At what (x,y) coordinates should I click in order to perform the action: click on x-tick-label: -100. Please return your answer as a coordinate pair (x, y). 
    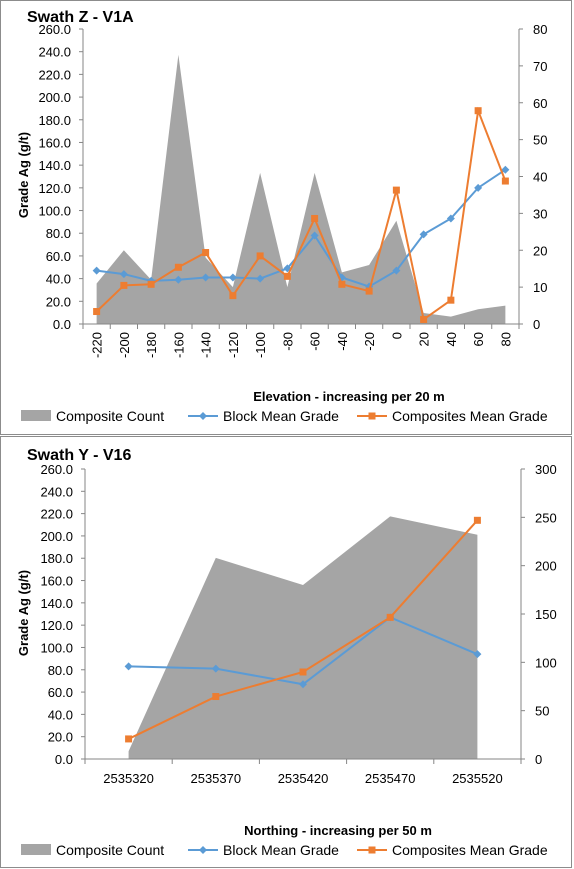
    Looking at the image, I should click on (260, 345).